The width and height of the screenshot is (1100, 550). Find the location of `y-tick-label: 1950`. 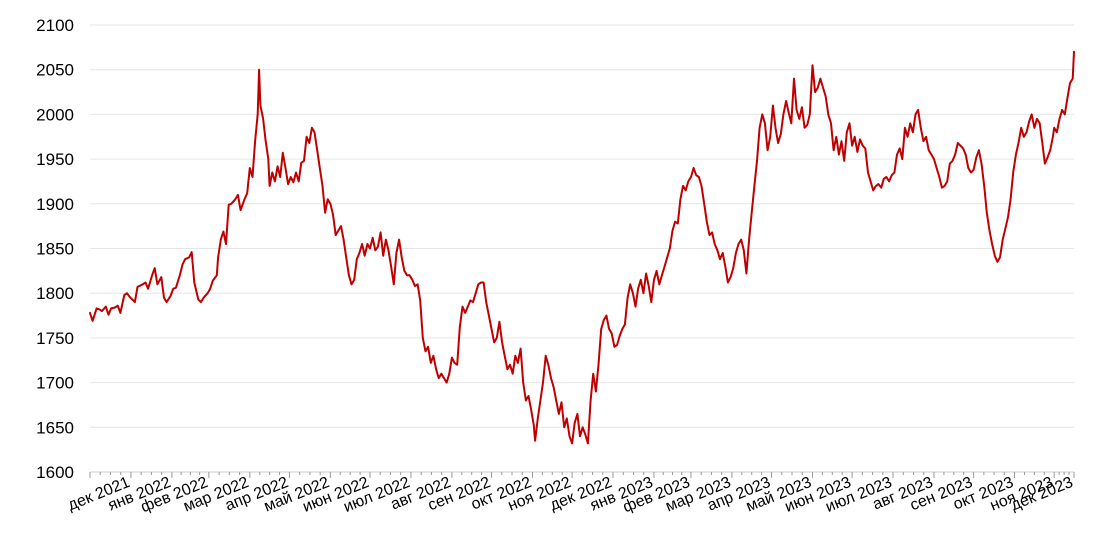

y-tick-label: 1950 is located at coordinates (55, 159).